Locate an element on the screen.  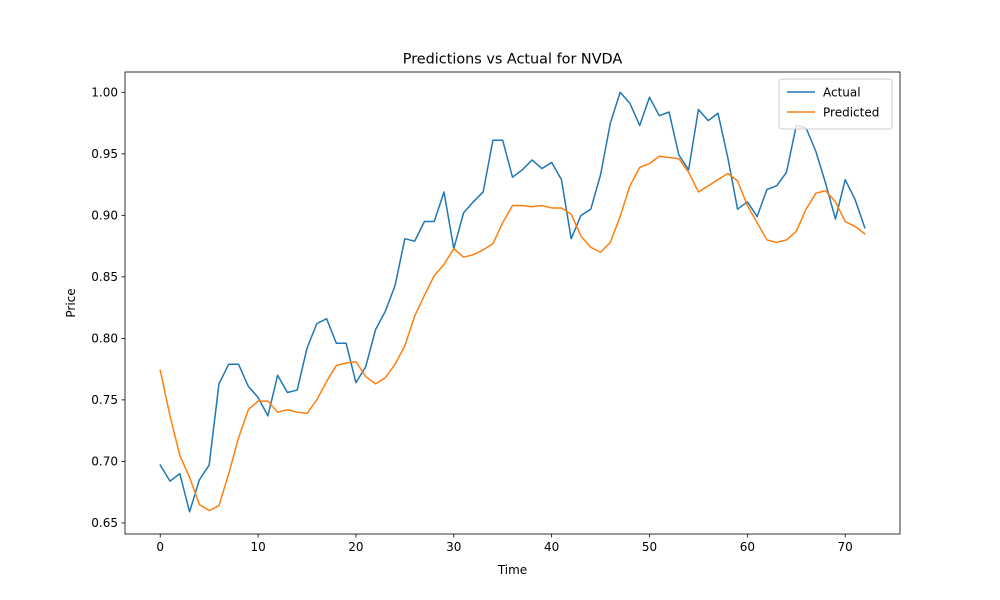
x-tick-label: 10 is located at coordinates (257, 547).